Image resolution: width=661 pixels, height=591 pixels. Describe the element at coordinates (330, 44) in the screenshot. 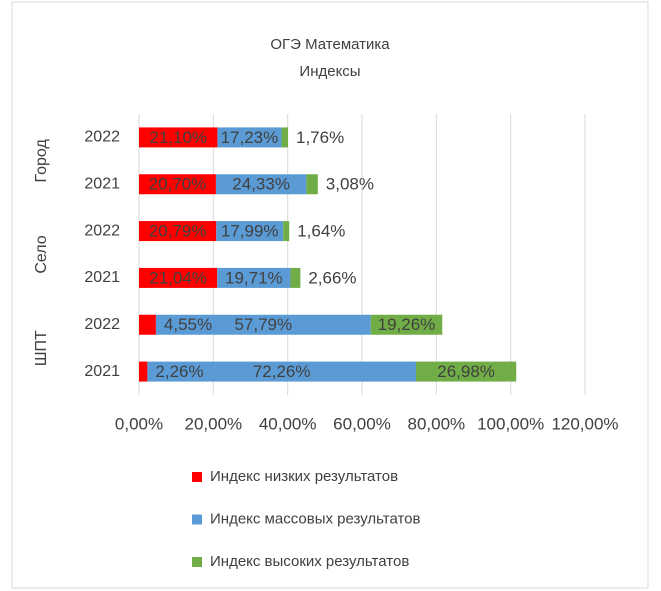

I see `chart-title: ОГЭ Математика` at that location.